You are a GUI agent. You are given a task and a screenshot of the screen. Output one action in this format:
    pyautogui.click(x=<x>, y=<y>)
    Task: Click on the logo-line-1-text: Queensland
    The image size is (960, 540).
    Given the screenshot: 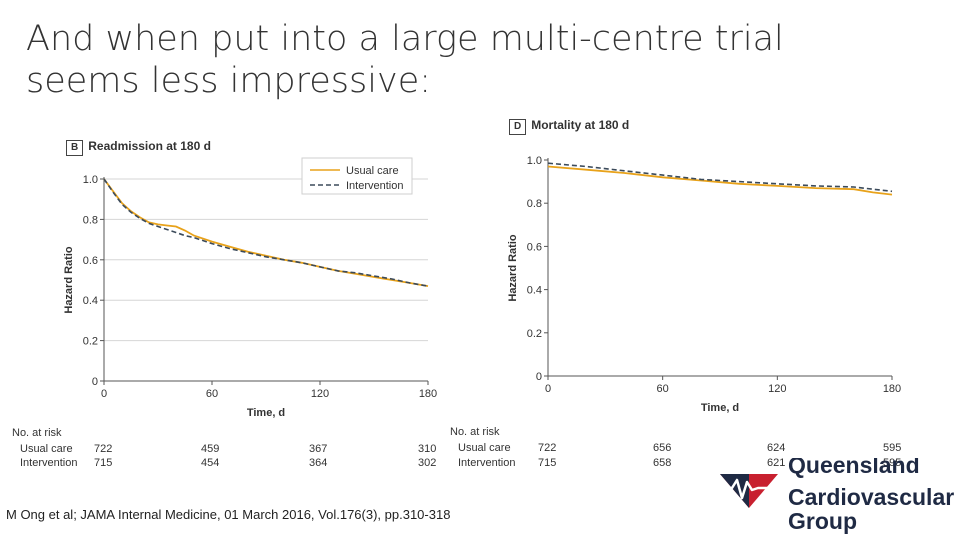 What is the action you would take?
    pyautogui.click(x=854, y=468)
    